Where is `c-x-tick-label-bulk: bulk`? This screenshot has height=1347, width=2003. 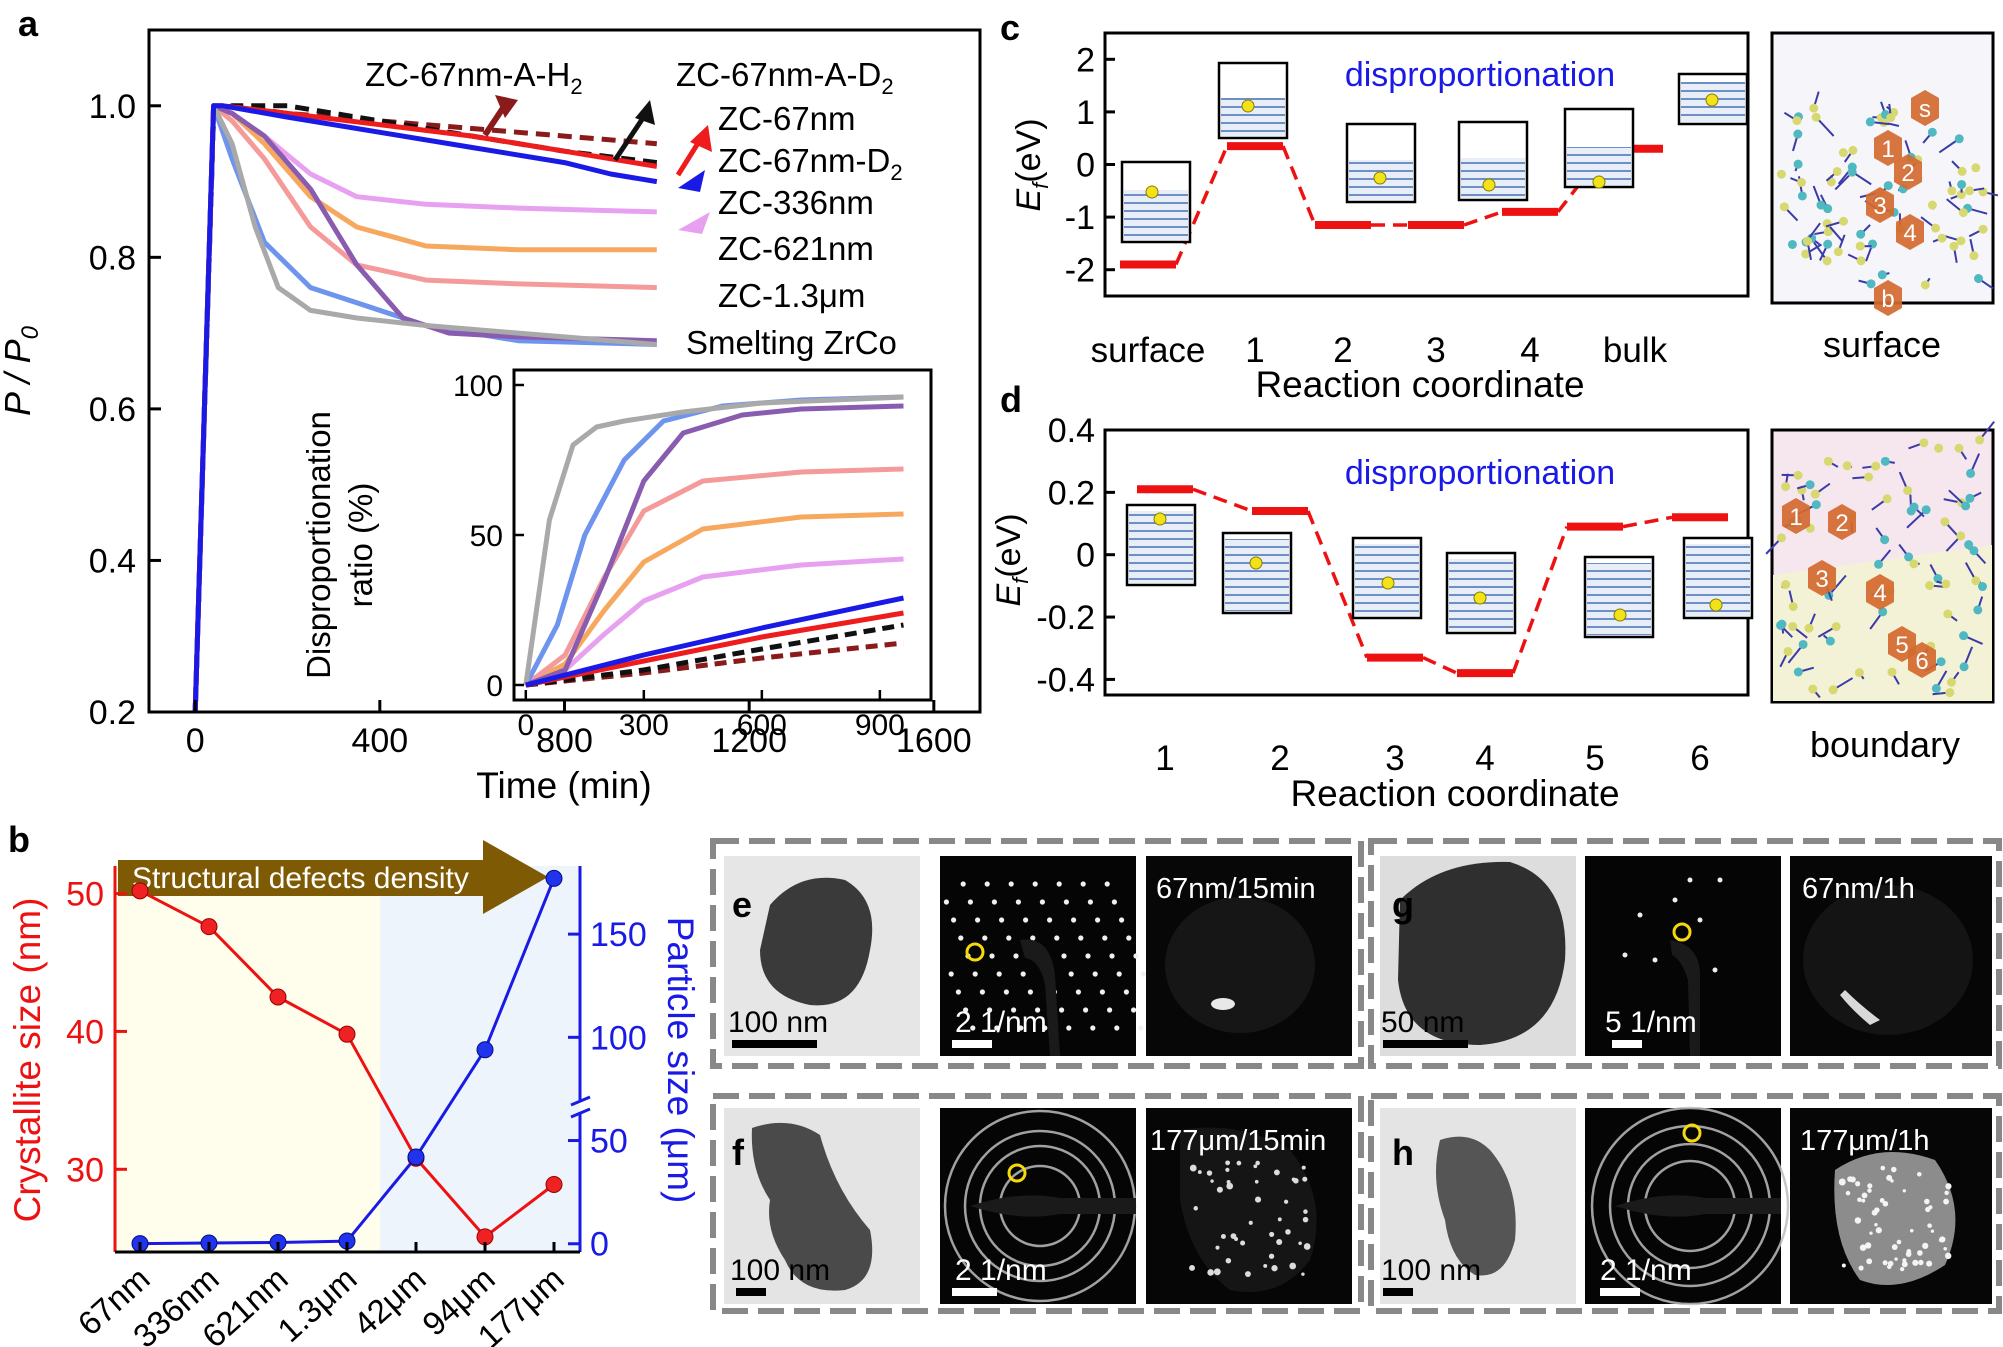 c-x-tick-label-bulk: bulk is located at coordinates (1635, 350).